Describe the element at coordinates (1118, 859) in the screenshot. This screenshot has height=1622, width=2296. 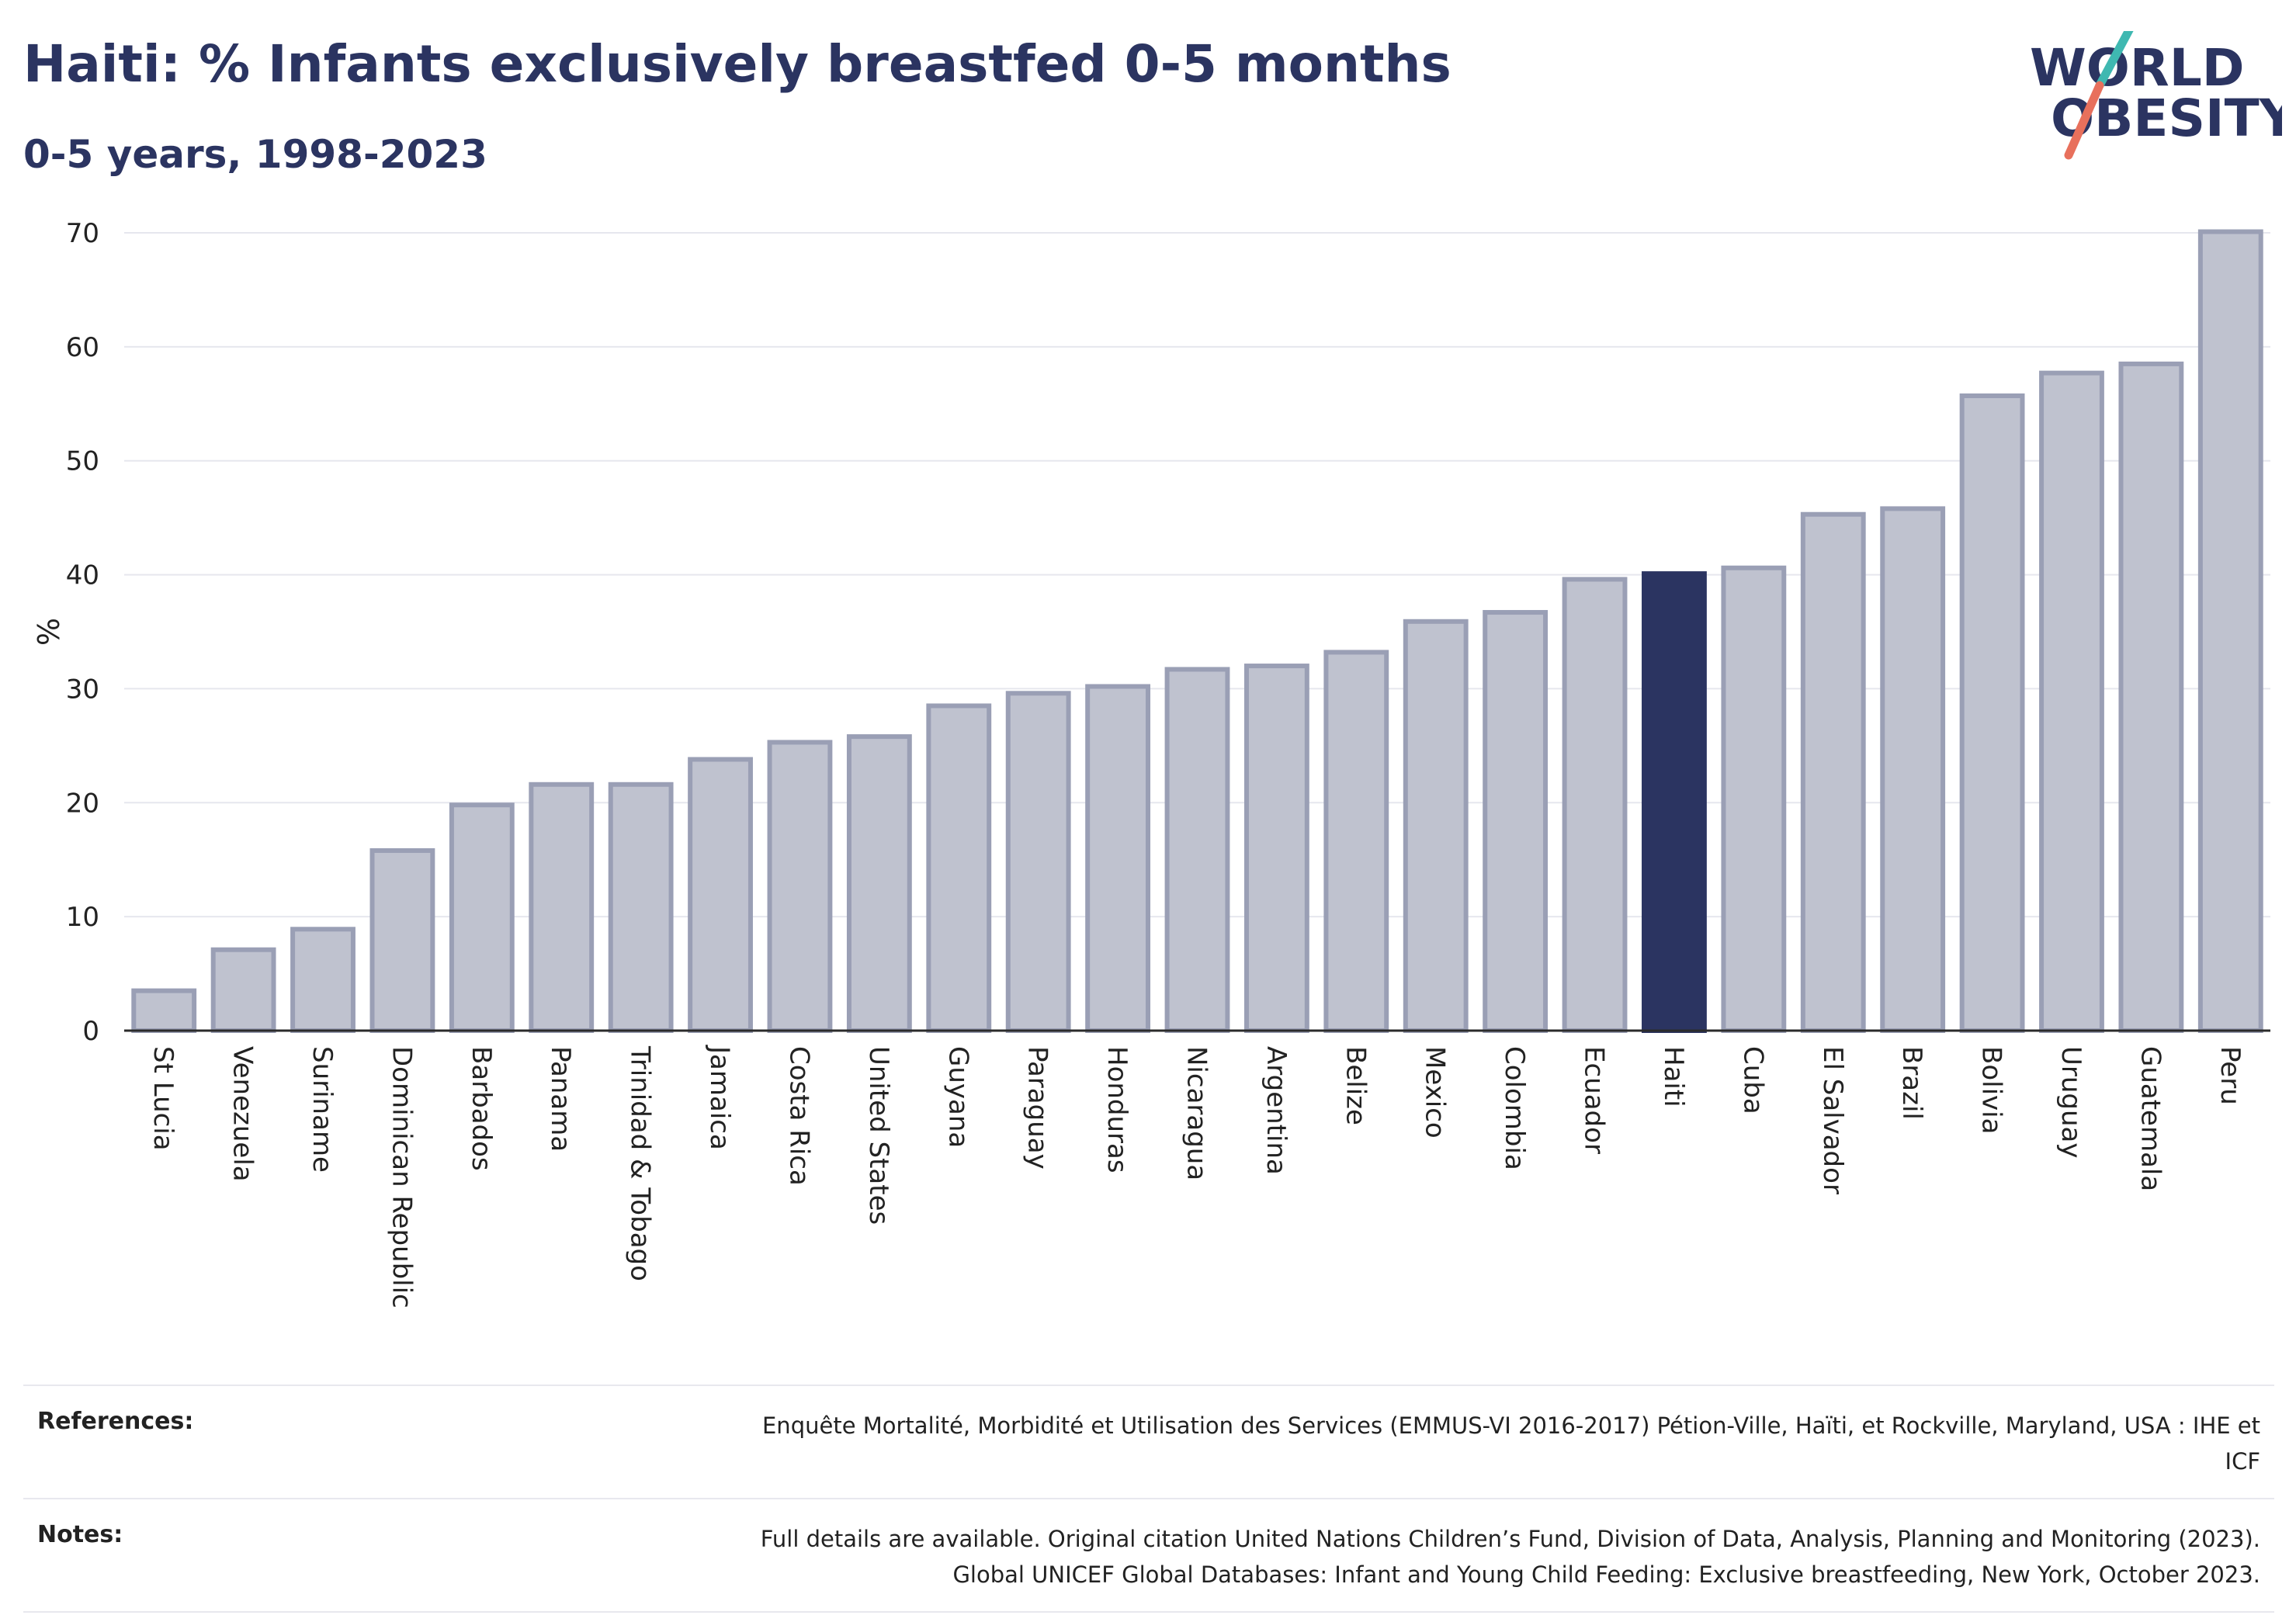
I see `bar-honduras` at that location.